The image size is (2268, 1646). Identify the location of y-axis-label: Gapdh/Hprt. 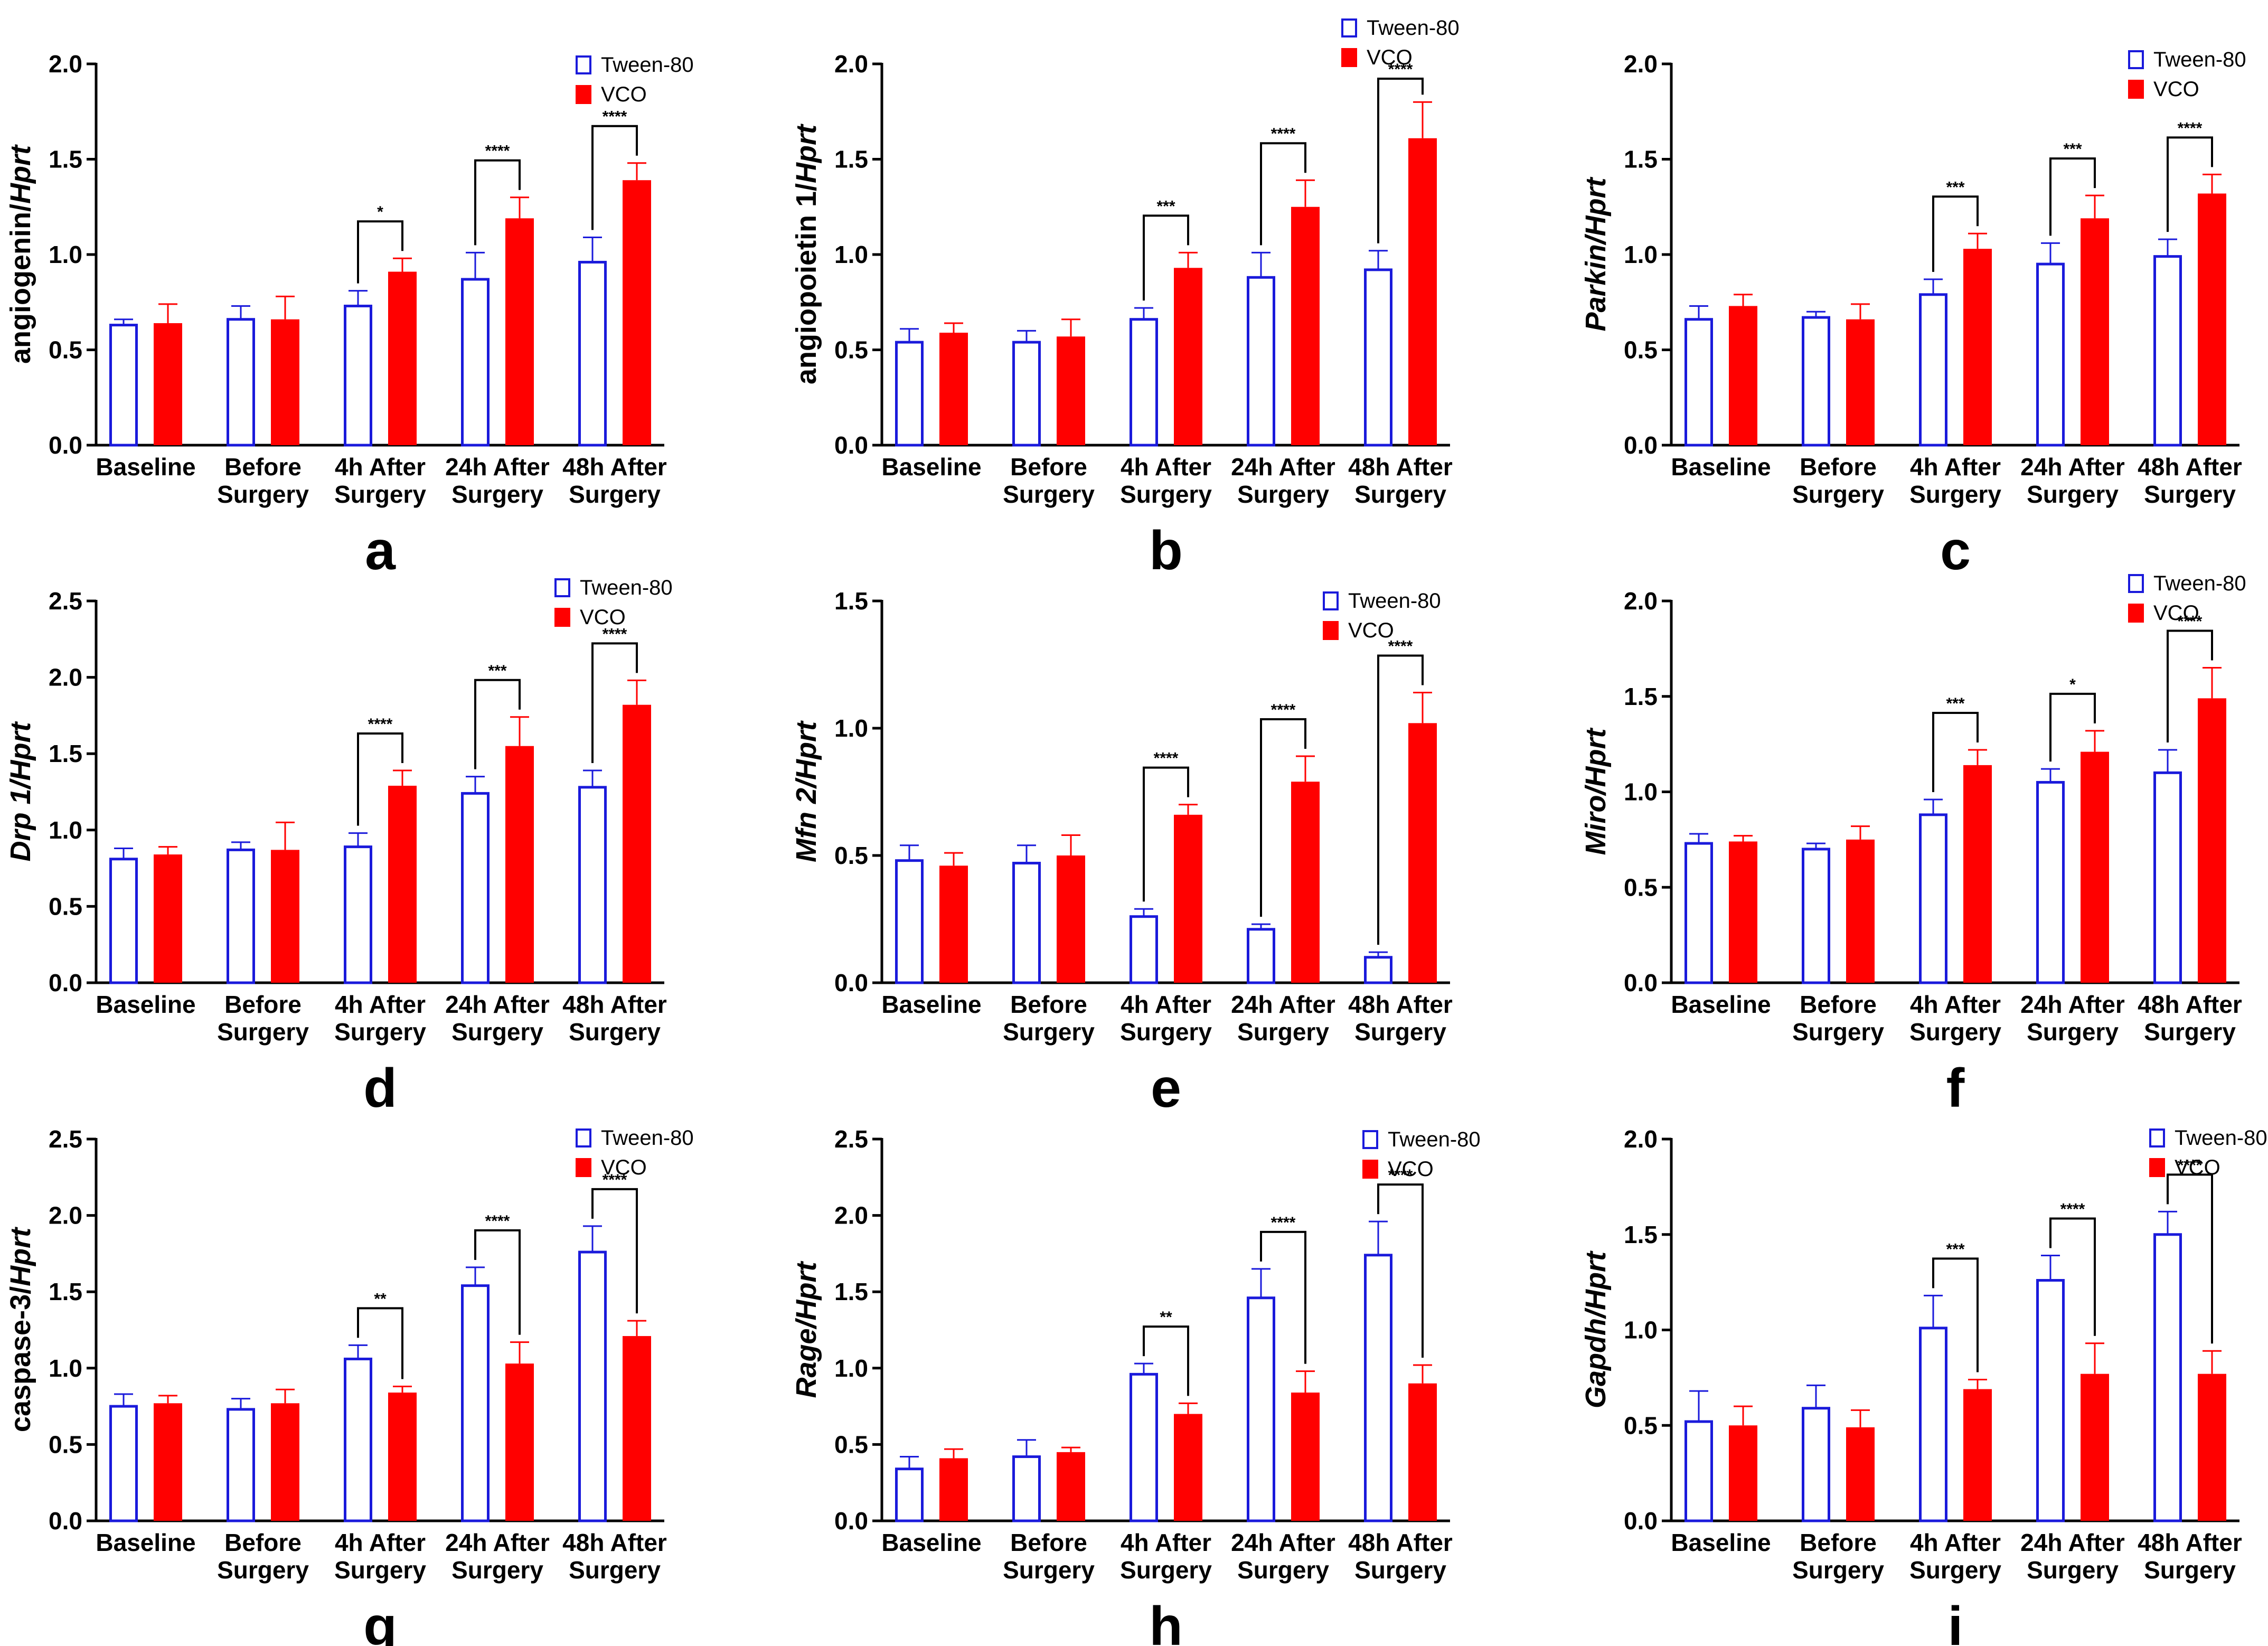
(1596, 1329).